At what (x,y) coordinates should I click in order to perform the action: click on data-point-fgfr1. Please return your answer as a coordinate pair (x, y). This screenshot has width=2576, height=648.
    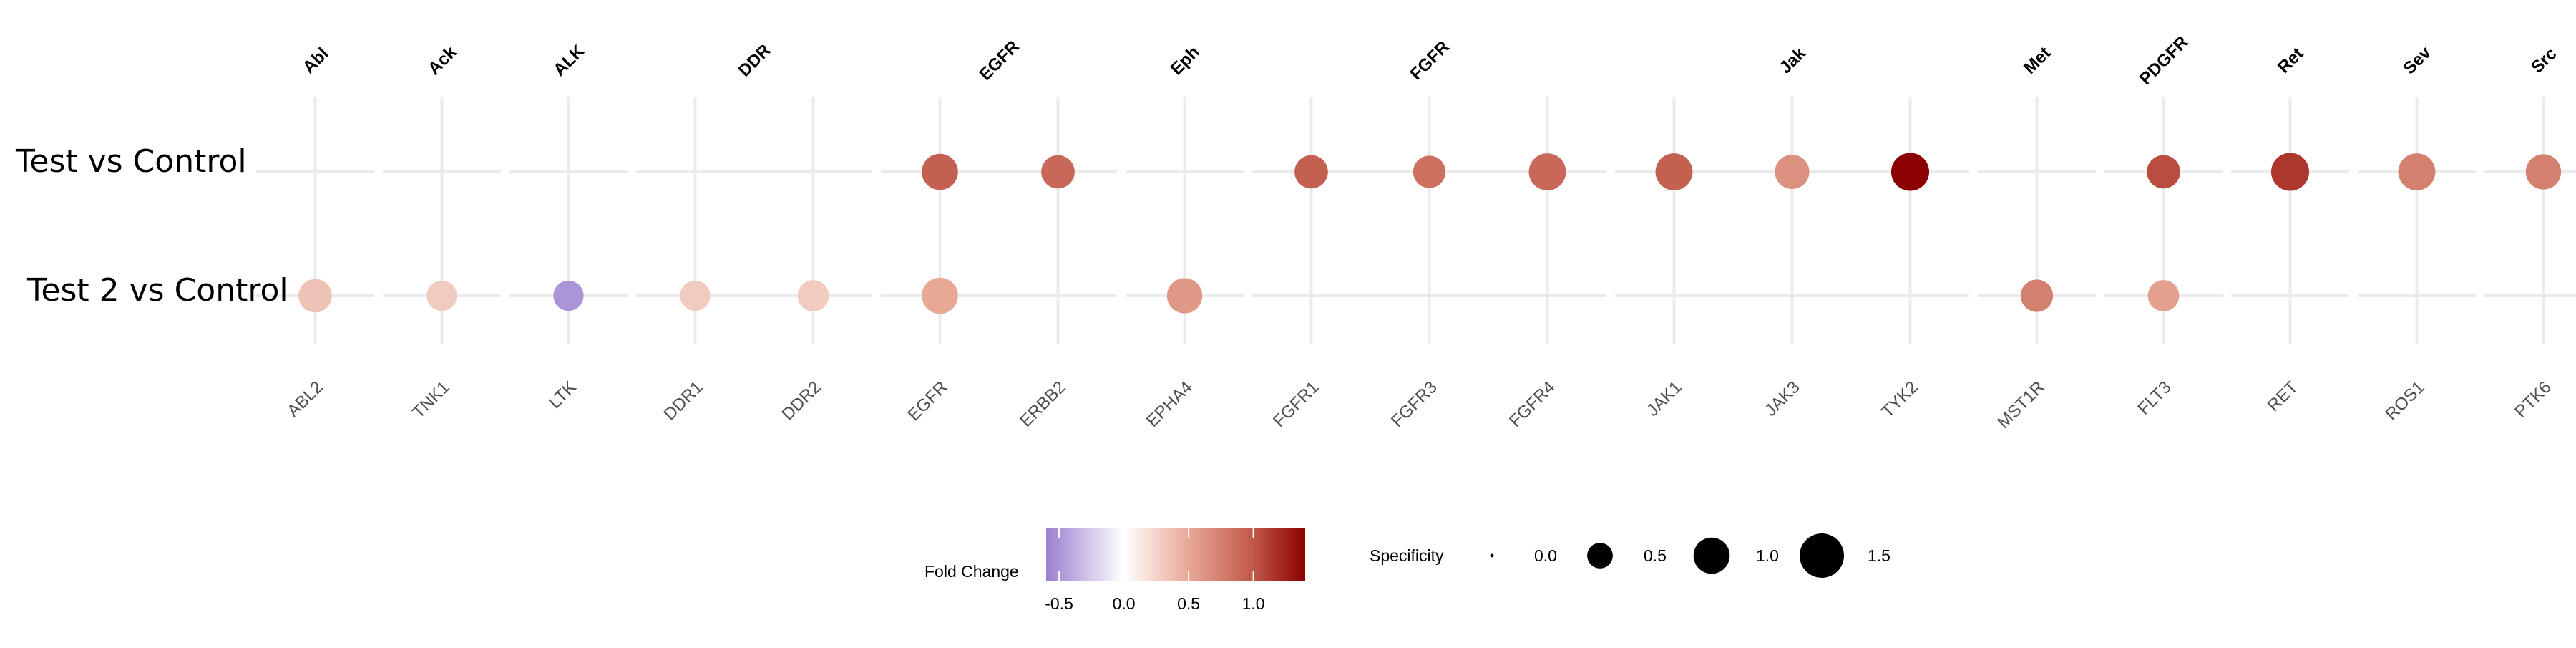
    Looking at the image, I should click on (1311, 172).